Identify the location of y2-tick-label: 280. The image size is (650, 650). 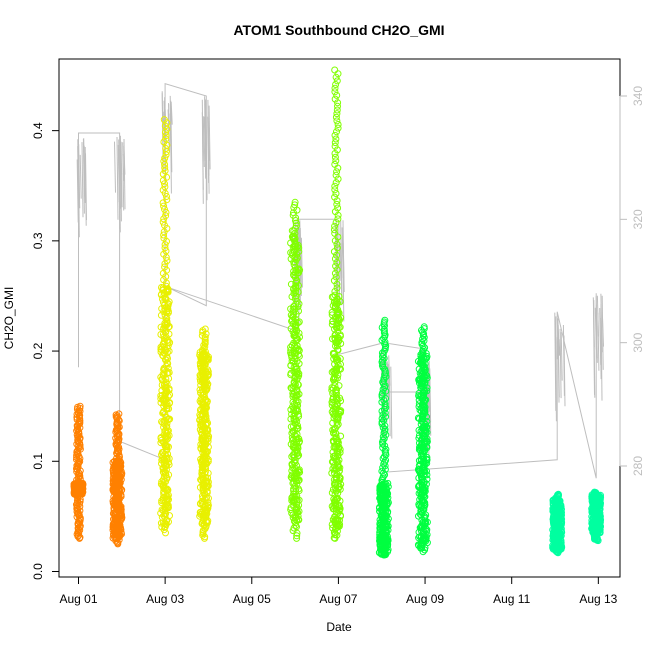
(638, 466).